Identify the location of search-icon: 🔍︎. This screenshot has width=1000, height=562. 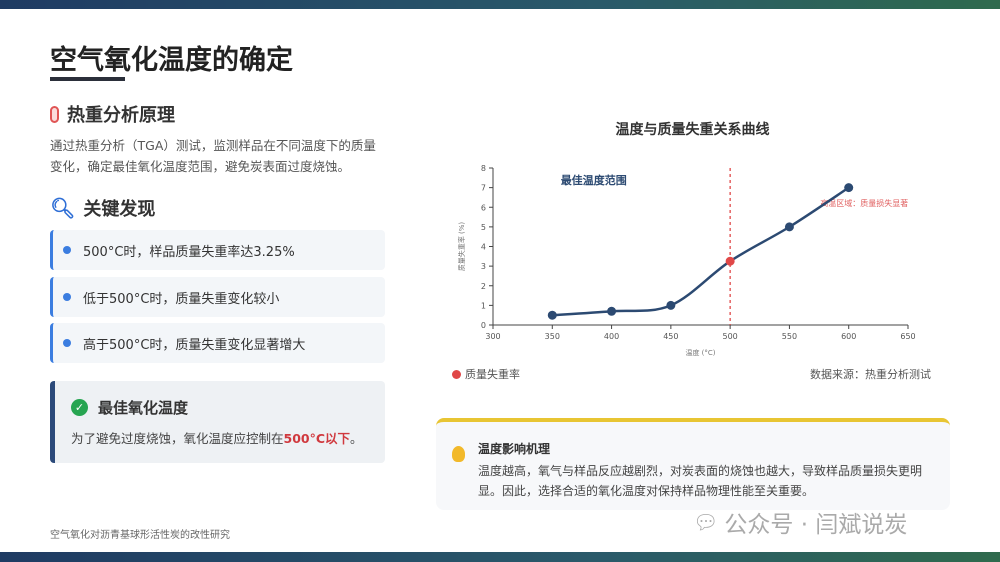
(63, 208).